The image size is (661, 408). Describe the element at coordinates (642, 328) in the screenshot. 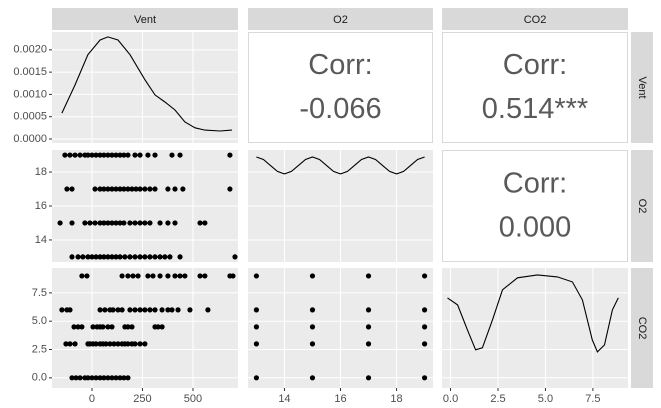

I see `strip-label: CO2` at that location.